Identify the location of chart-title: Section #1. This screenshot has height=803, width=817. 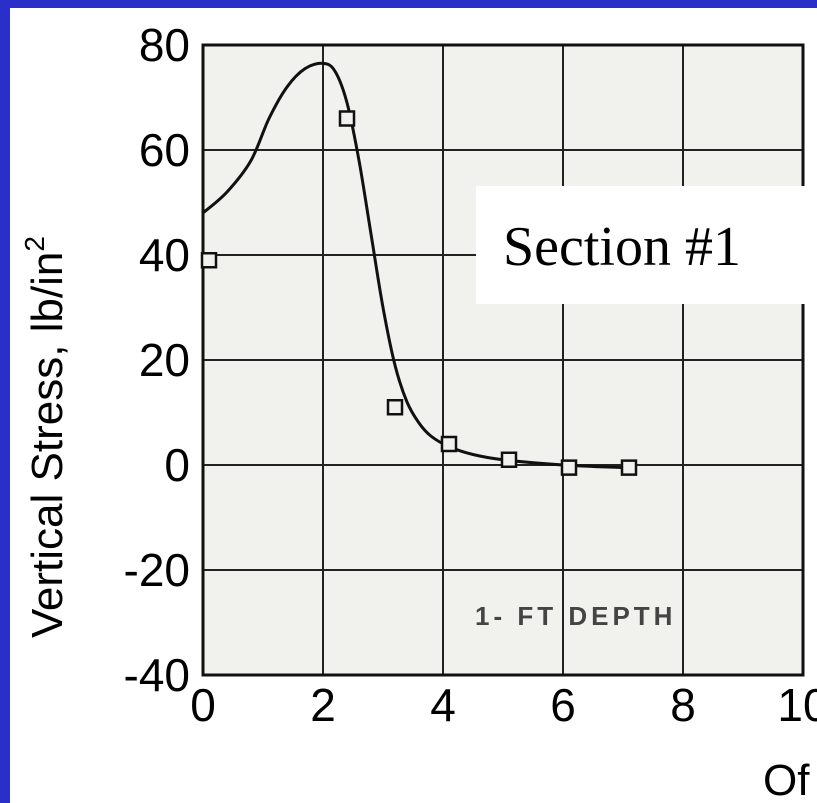
(622, 247).